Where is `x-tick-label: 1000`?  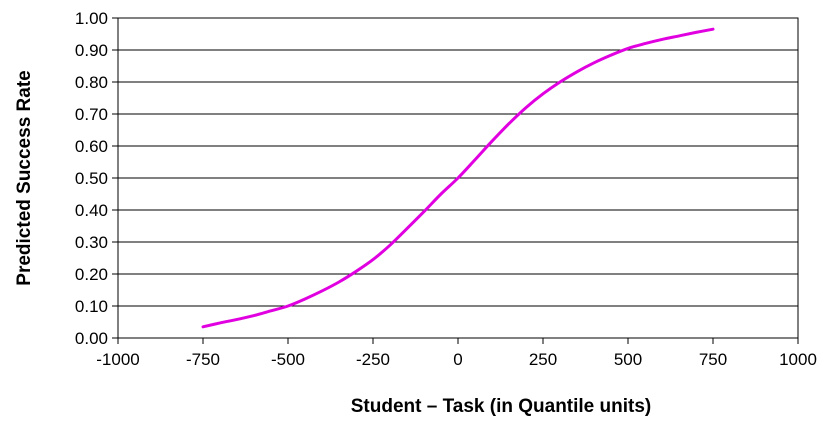
x-tick-label: 1000 is located at coordinates (798, 359).